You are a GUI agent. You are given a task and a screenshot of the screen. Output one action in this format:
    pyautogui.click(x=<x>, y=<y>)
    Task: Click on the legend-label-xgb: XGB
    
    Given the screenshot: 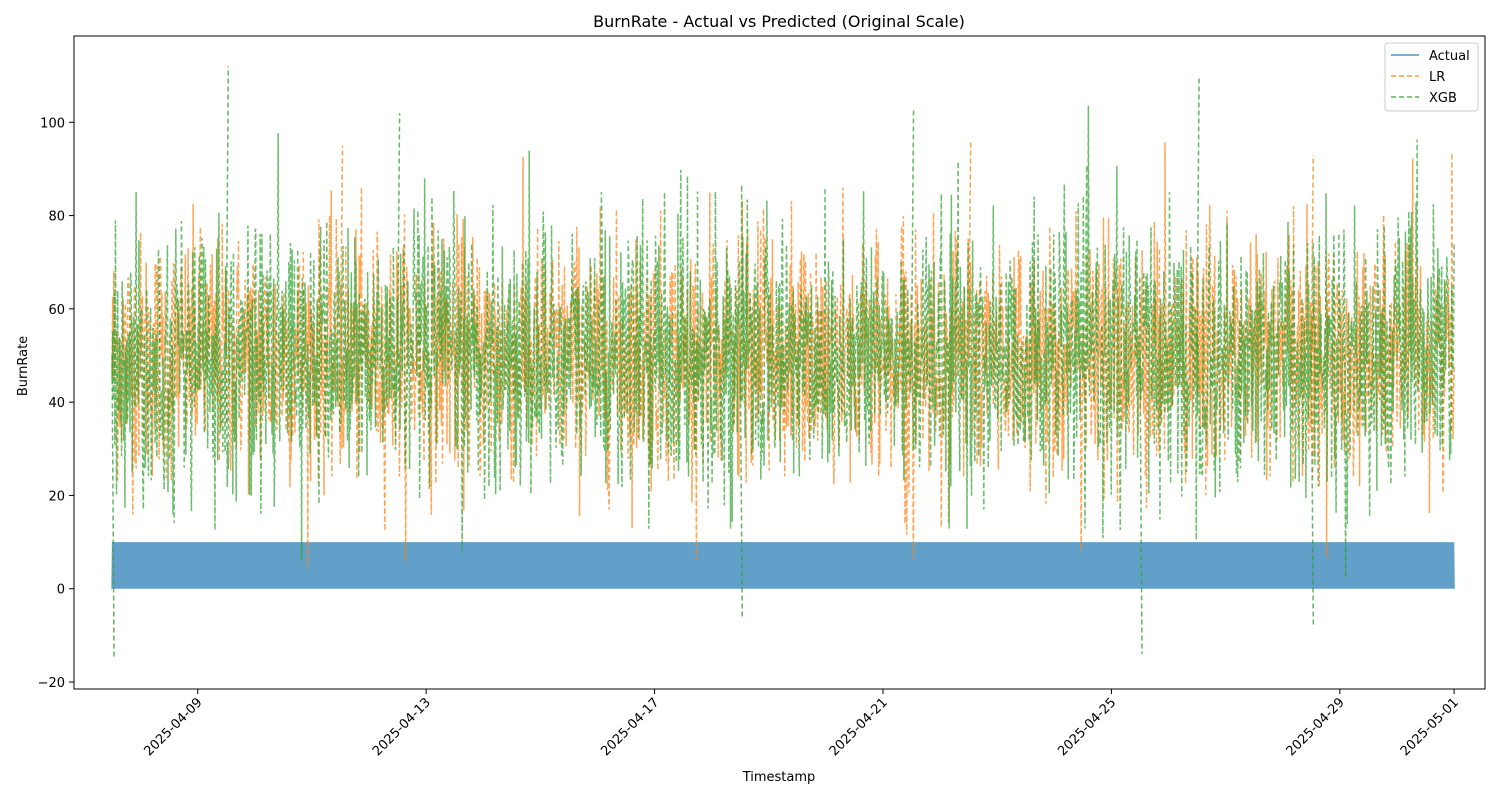 What is the action you would take?
    pyautogui.click(x=1443, y=98)
    